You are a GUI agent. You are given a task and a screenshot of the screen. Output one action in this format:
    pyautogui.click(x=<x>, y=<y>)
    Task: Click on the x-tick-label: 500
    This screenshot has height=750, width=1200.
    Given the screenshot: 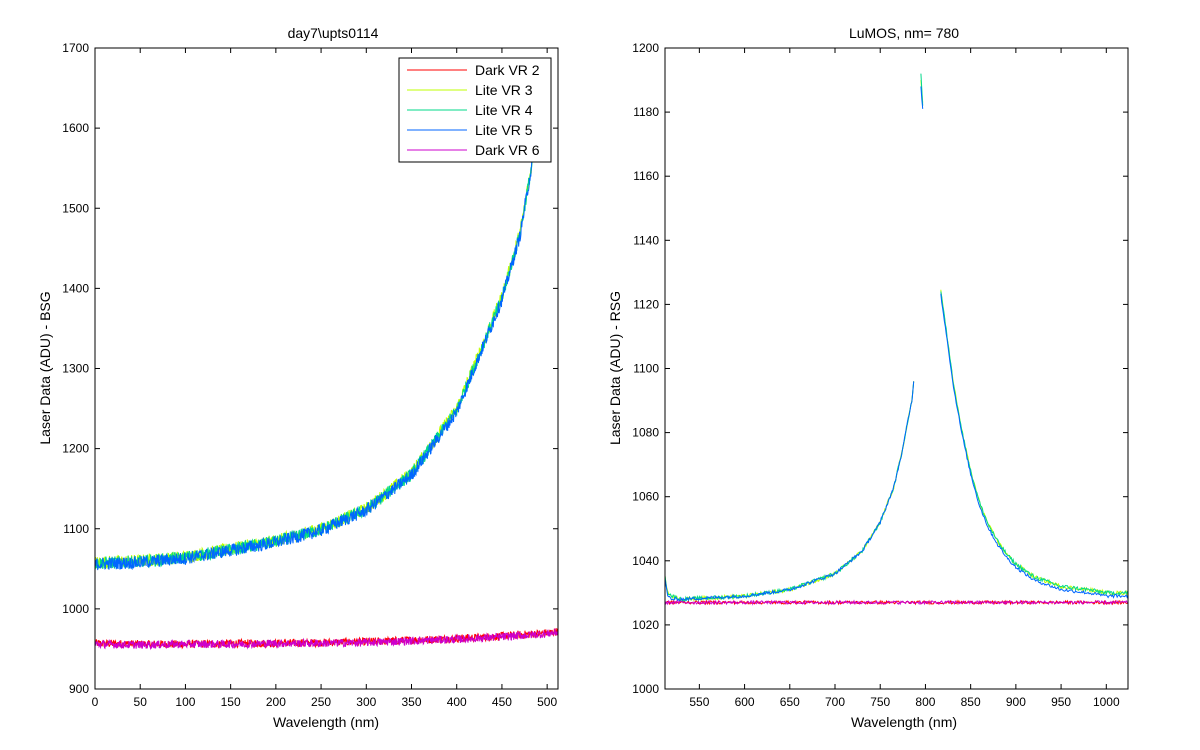 What is the action you would take?
    pyautogui.click(x=547, y=702)
    